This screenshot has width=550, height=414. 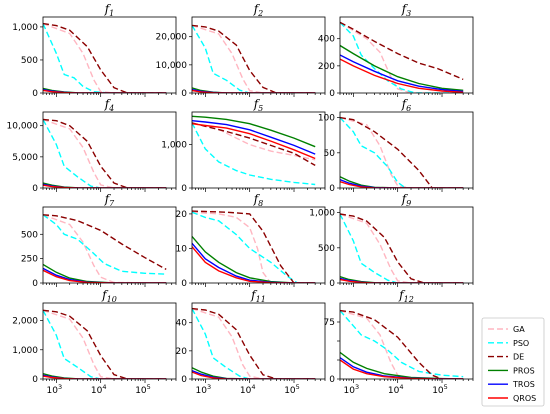 I want to click on panel-f1: f1 0 500 1,000, so click(x=94, y=50).